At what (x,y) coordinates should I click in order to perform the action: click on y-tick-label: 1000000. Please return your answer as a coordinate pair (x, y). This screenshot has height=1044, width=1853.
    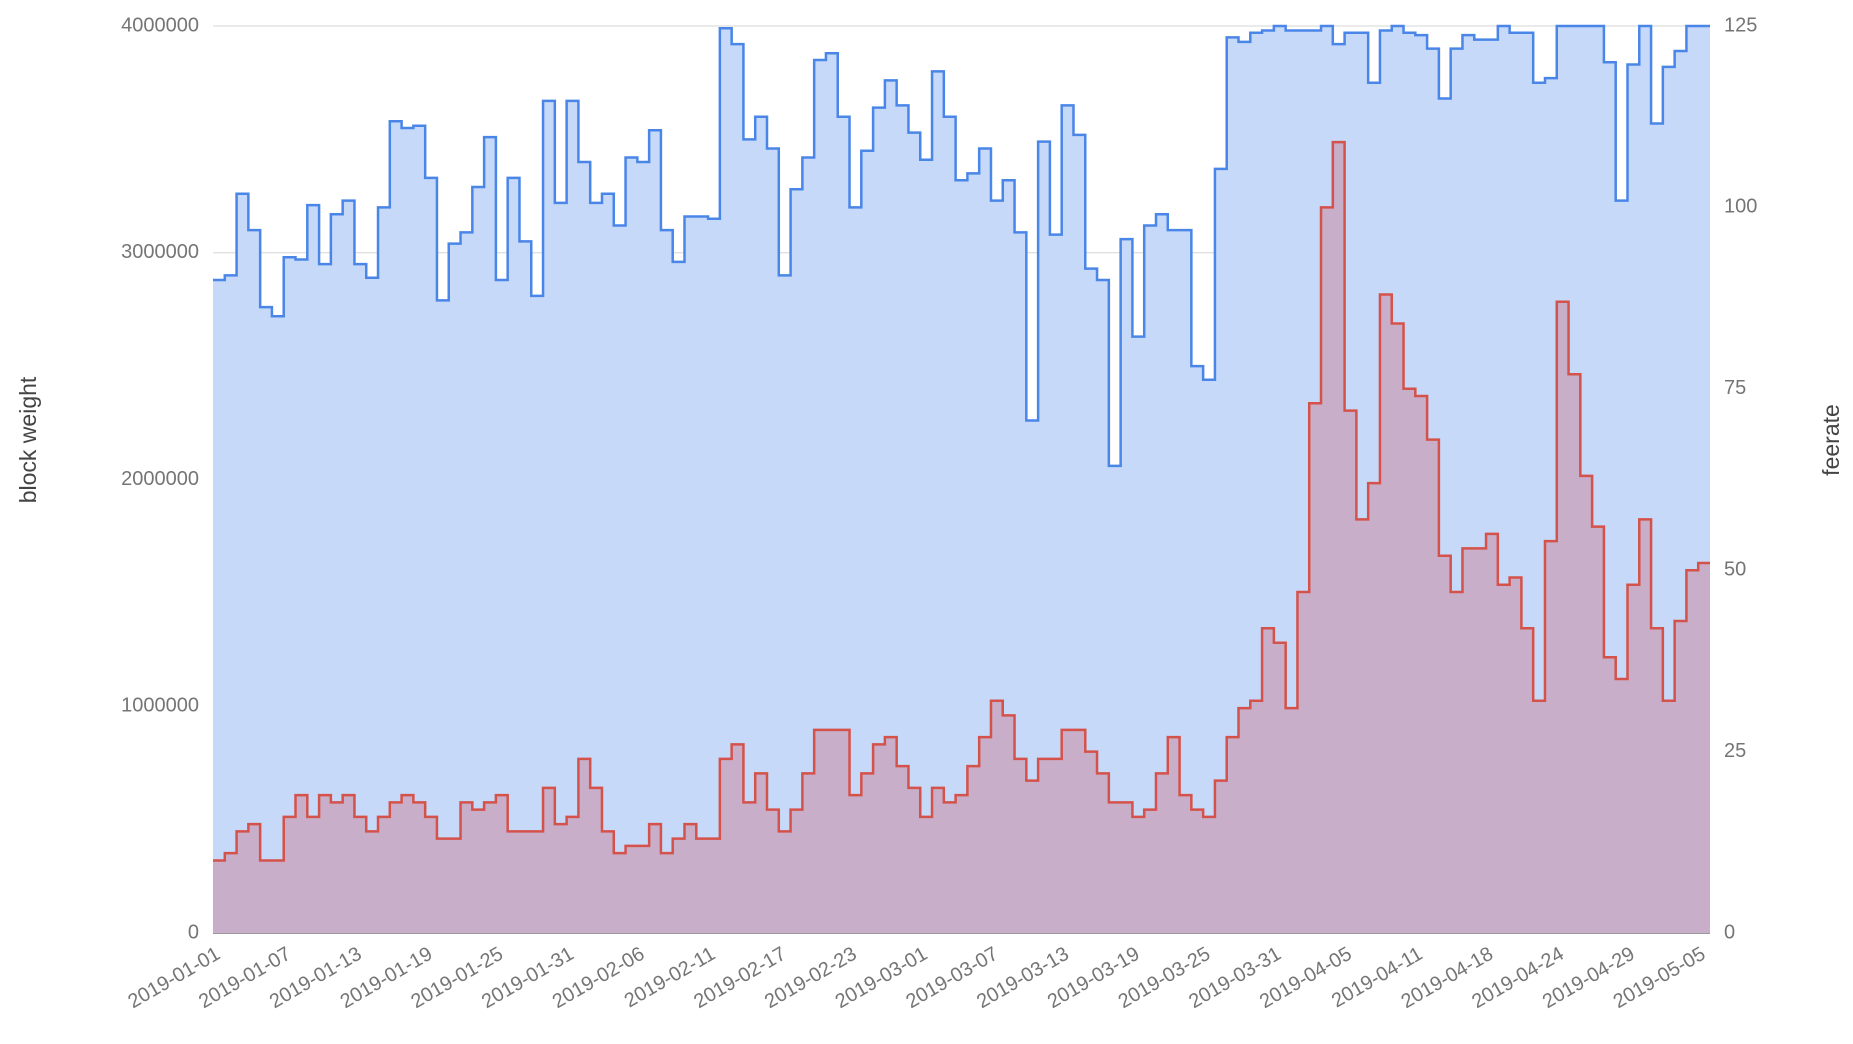
    Looking at the image, I should click on (160, 706).